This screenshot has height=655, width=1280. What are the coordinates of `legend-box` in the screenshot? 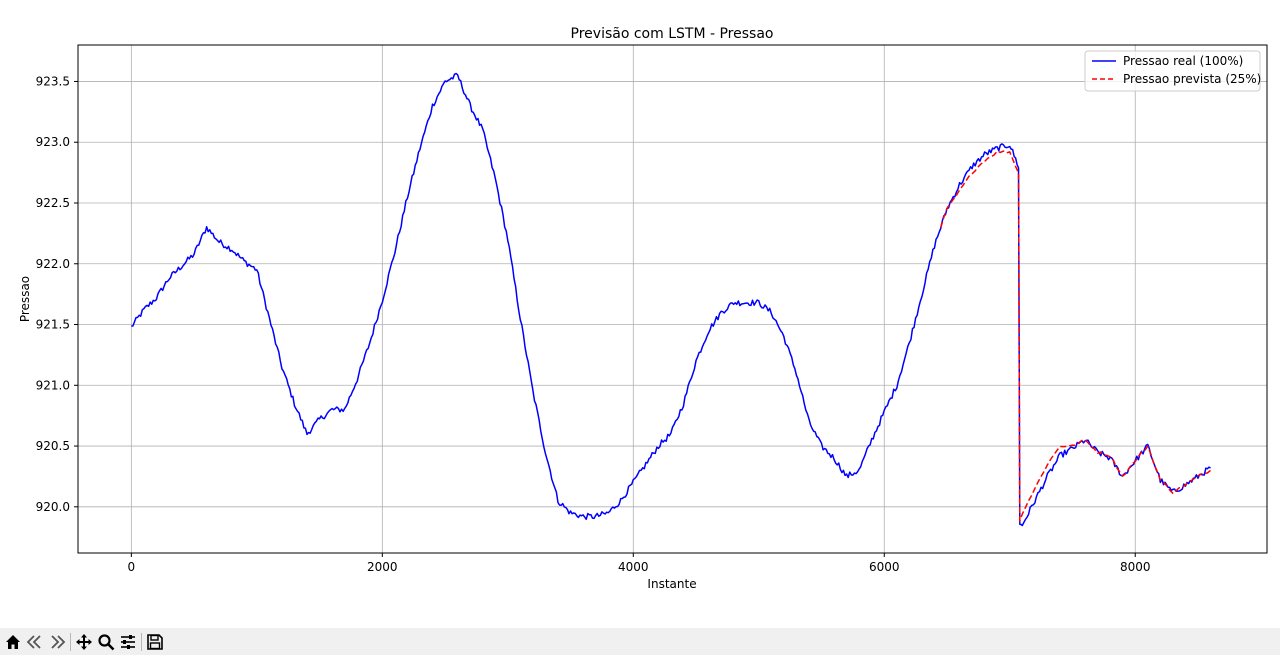 It's located at (1172, 71).